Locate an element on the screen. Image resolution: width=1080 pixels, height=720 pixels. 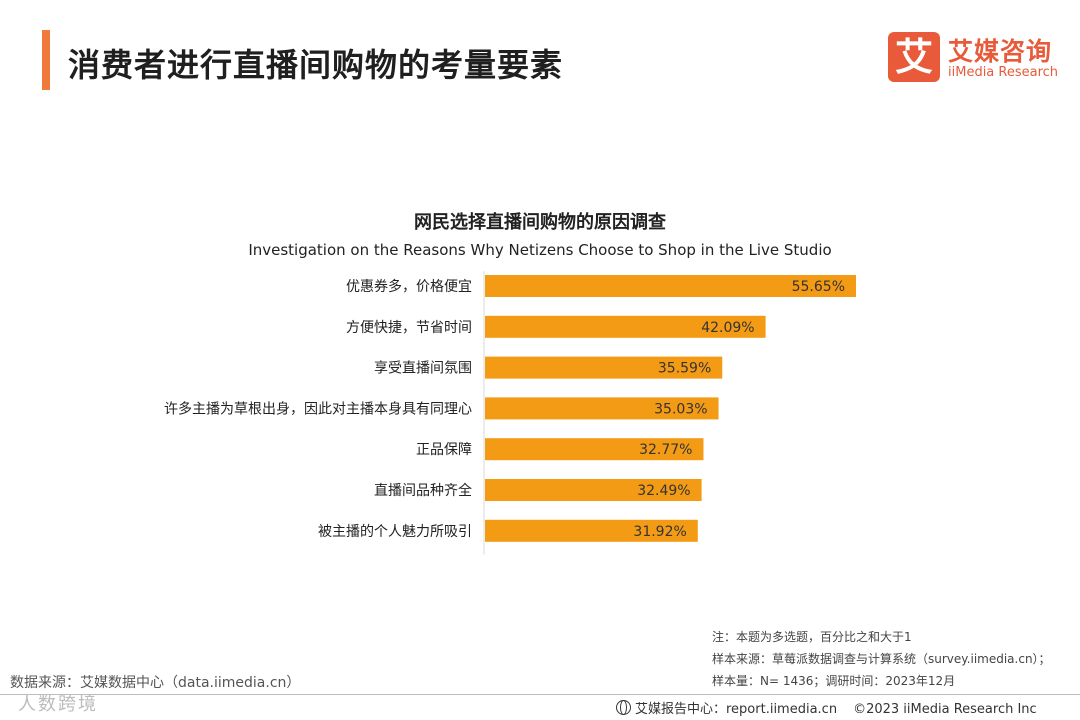
value-label-0: 55.65% is located at coordinates (818, 287).